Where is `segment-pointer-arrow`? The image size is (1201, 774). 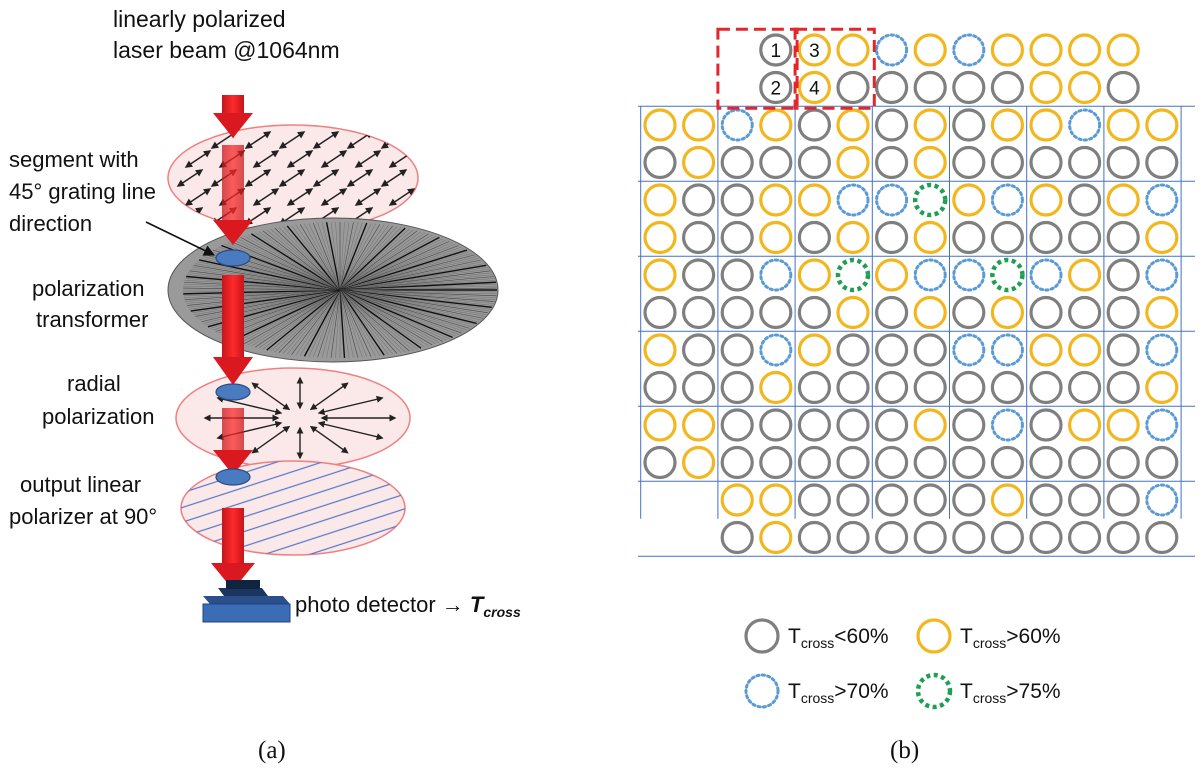
segment-pointer-arrow is located at coordinates (180, 238).